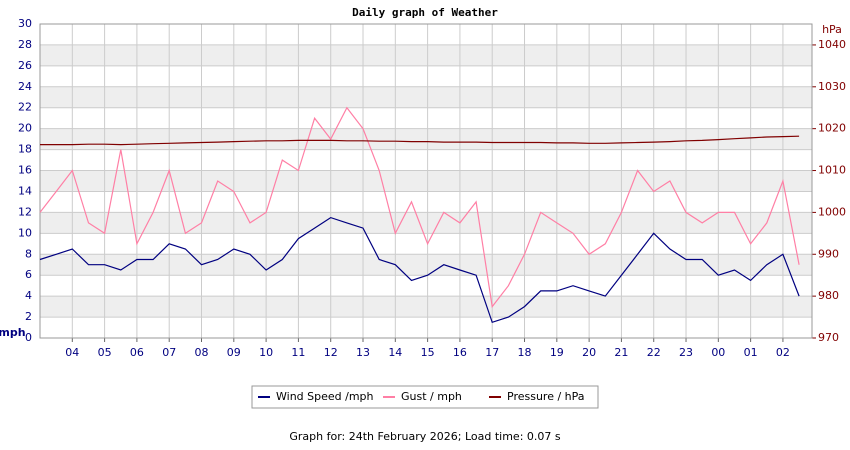 The height and width of the screenshot is (450, 850). Describe the element at coordinates (202, 352) in the screenshot. I see `x-tick-label: 08` at that location.